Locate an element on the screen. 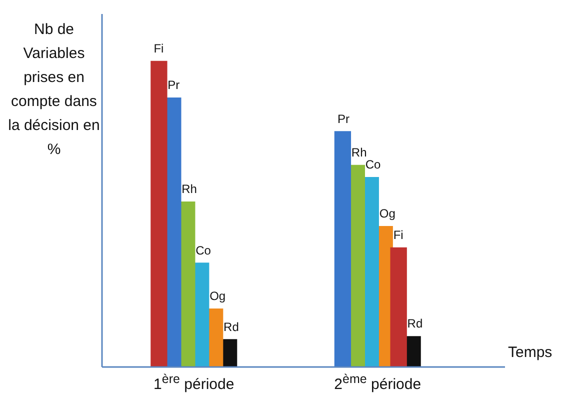 This screenshot has width=563, height=403. series-label: Rd is located at coordinates (231, 327).